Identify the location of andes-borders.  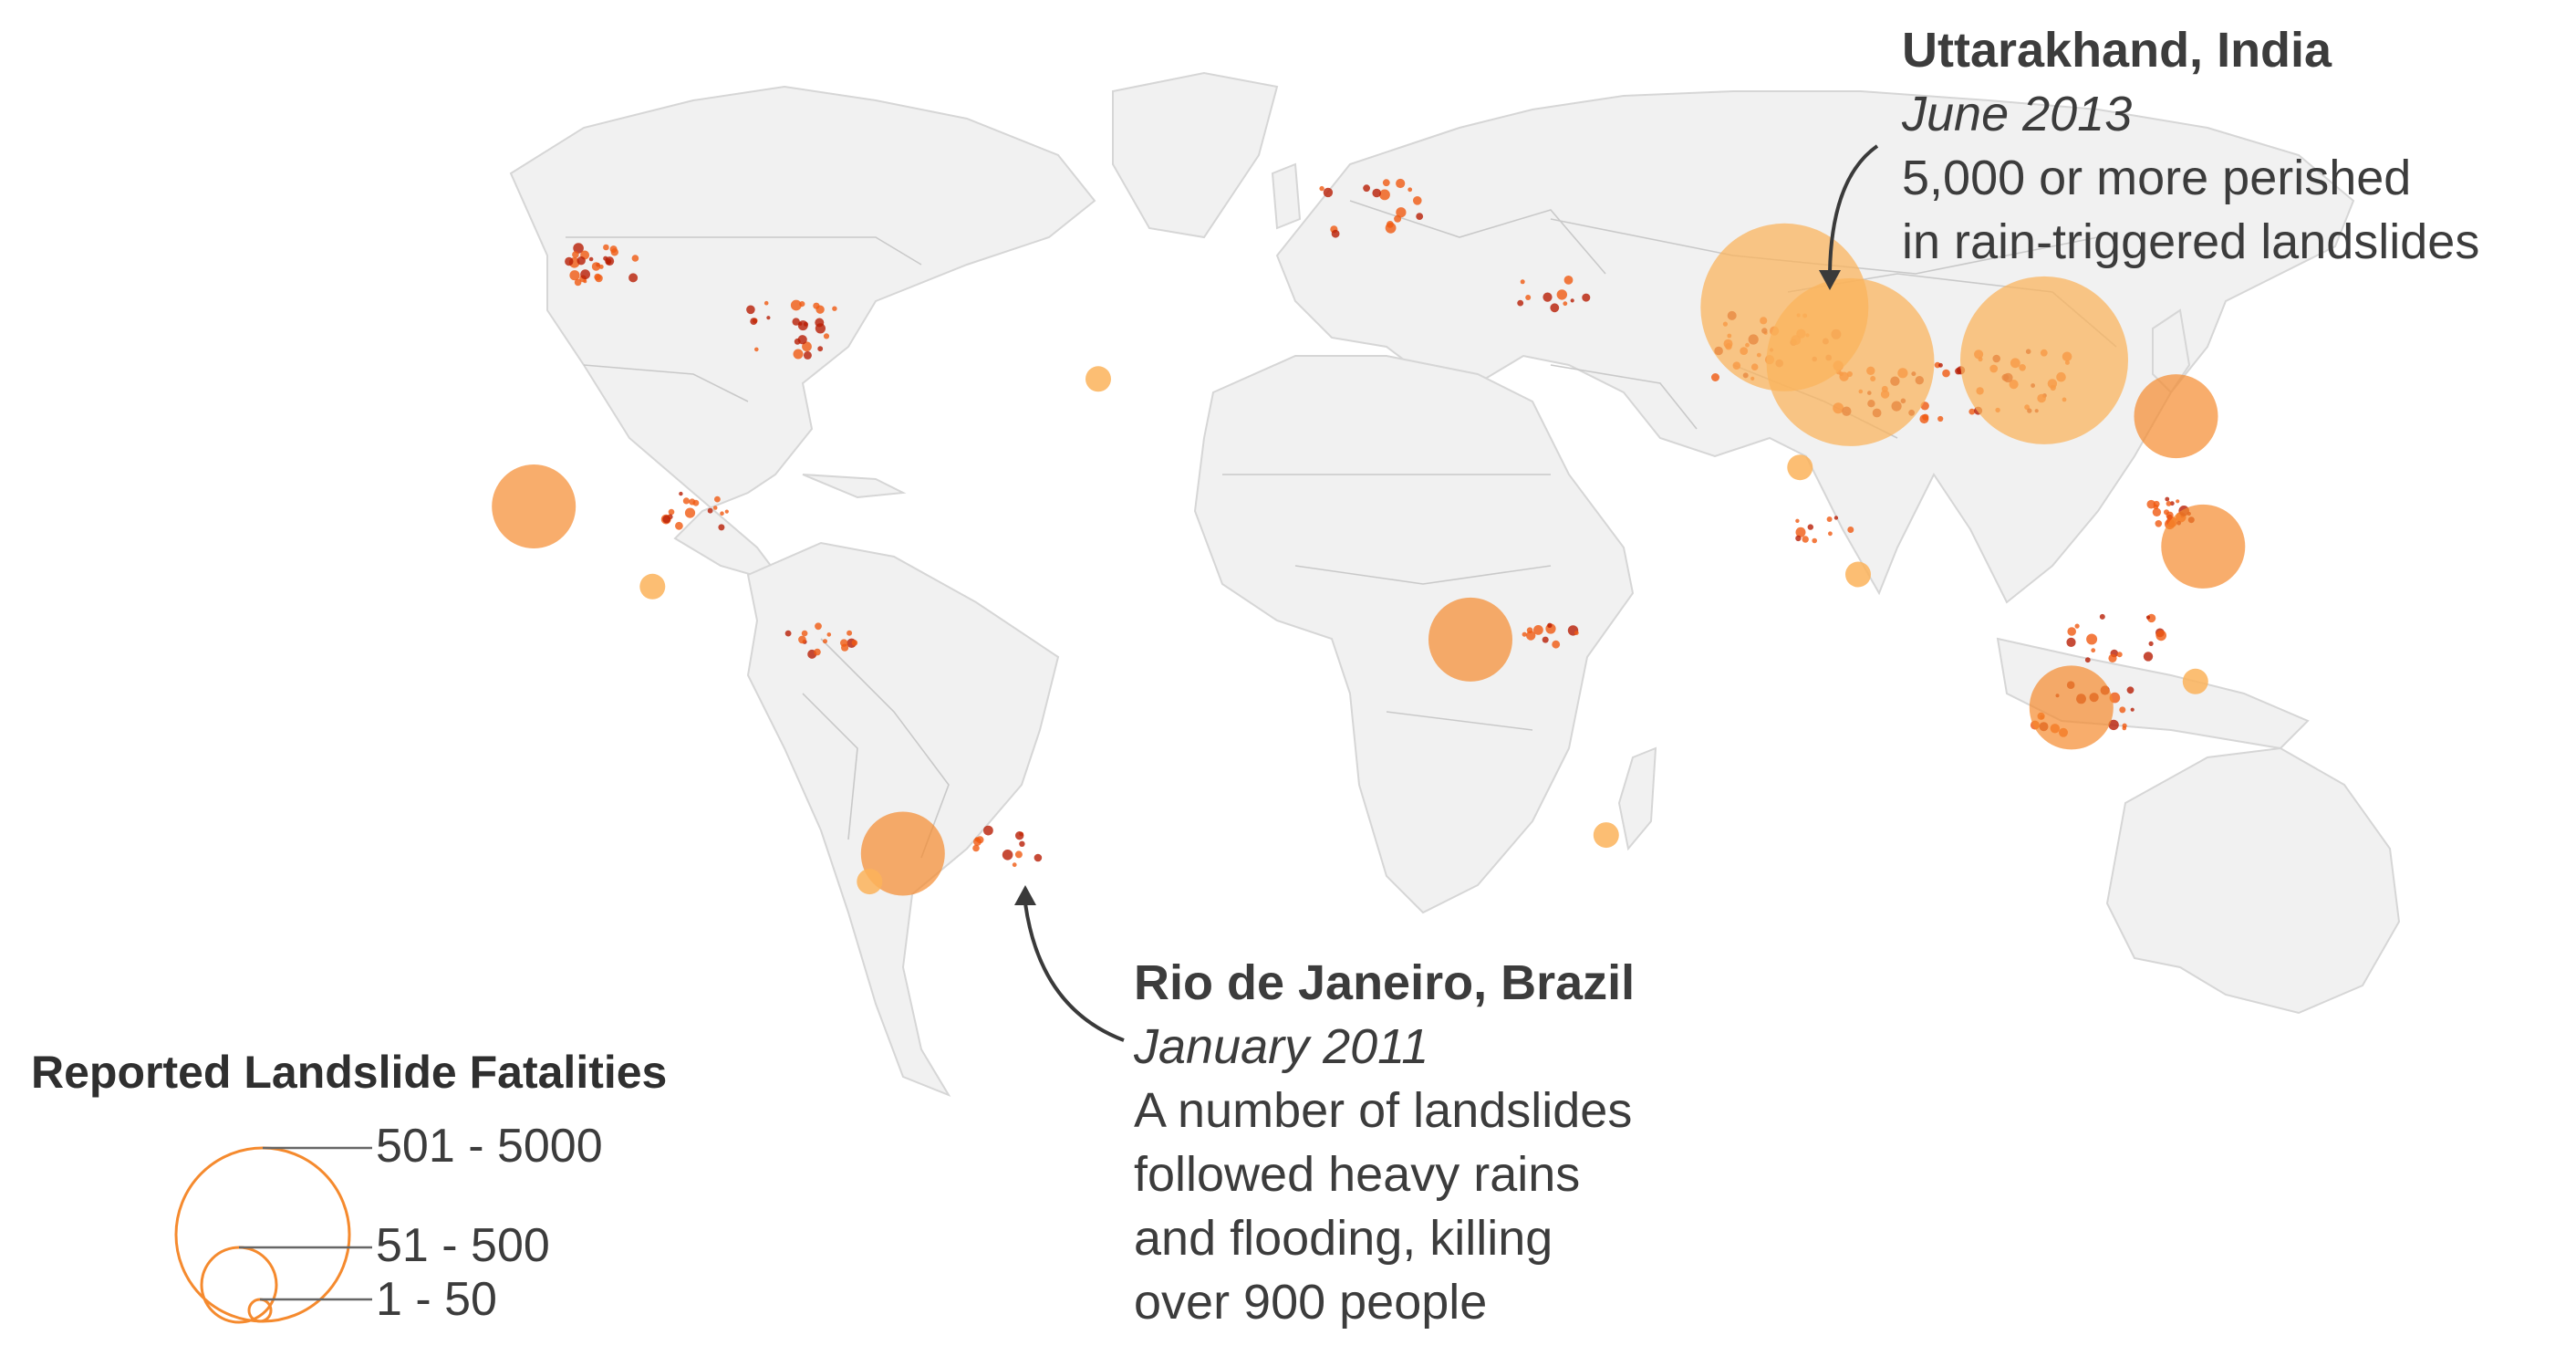
(830, 766).